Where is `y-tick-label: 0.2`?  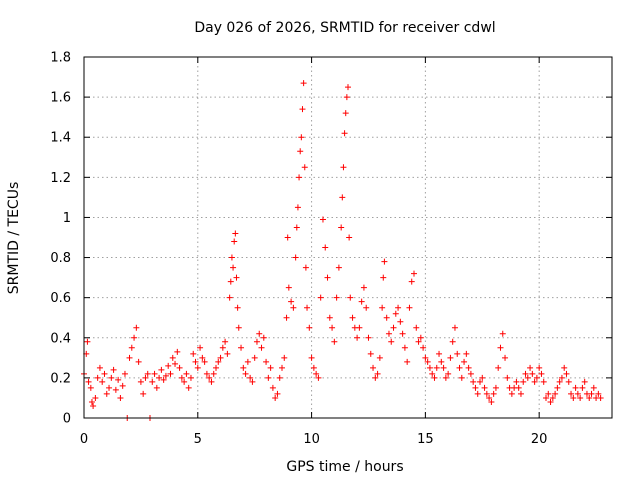 y-tick-label: 0.2 is located at coordinates (60, 378).